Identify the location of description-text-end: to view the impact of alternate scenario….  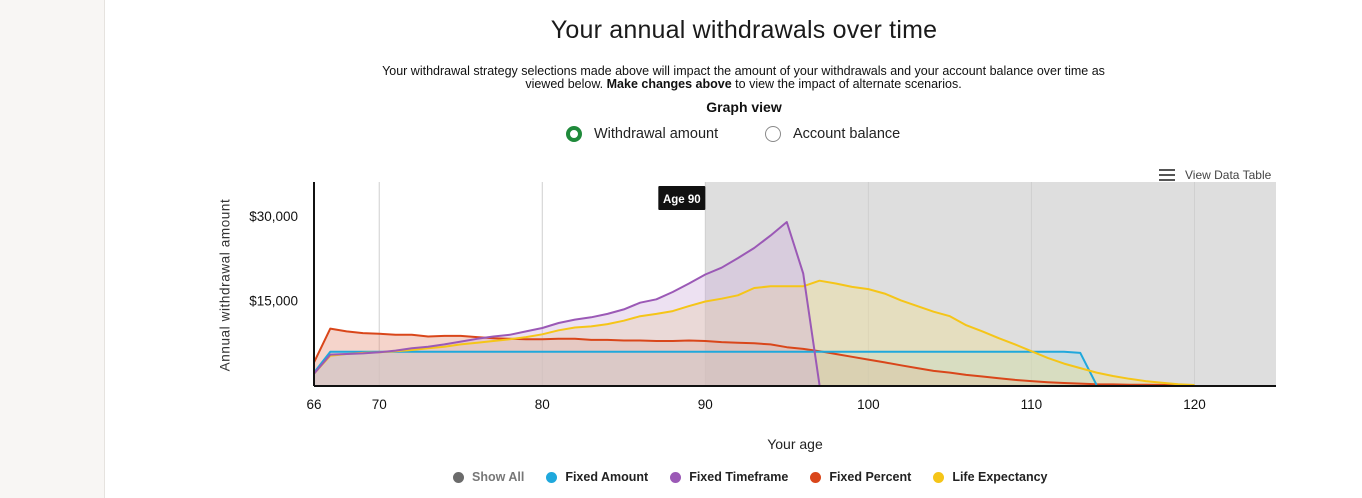
(848, 84).